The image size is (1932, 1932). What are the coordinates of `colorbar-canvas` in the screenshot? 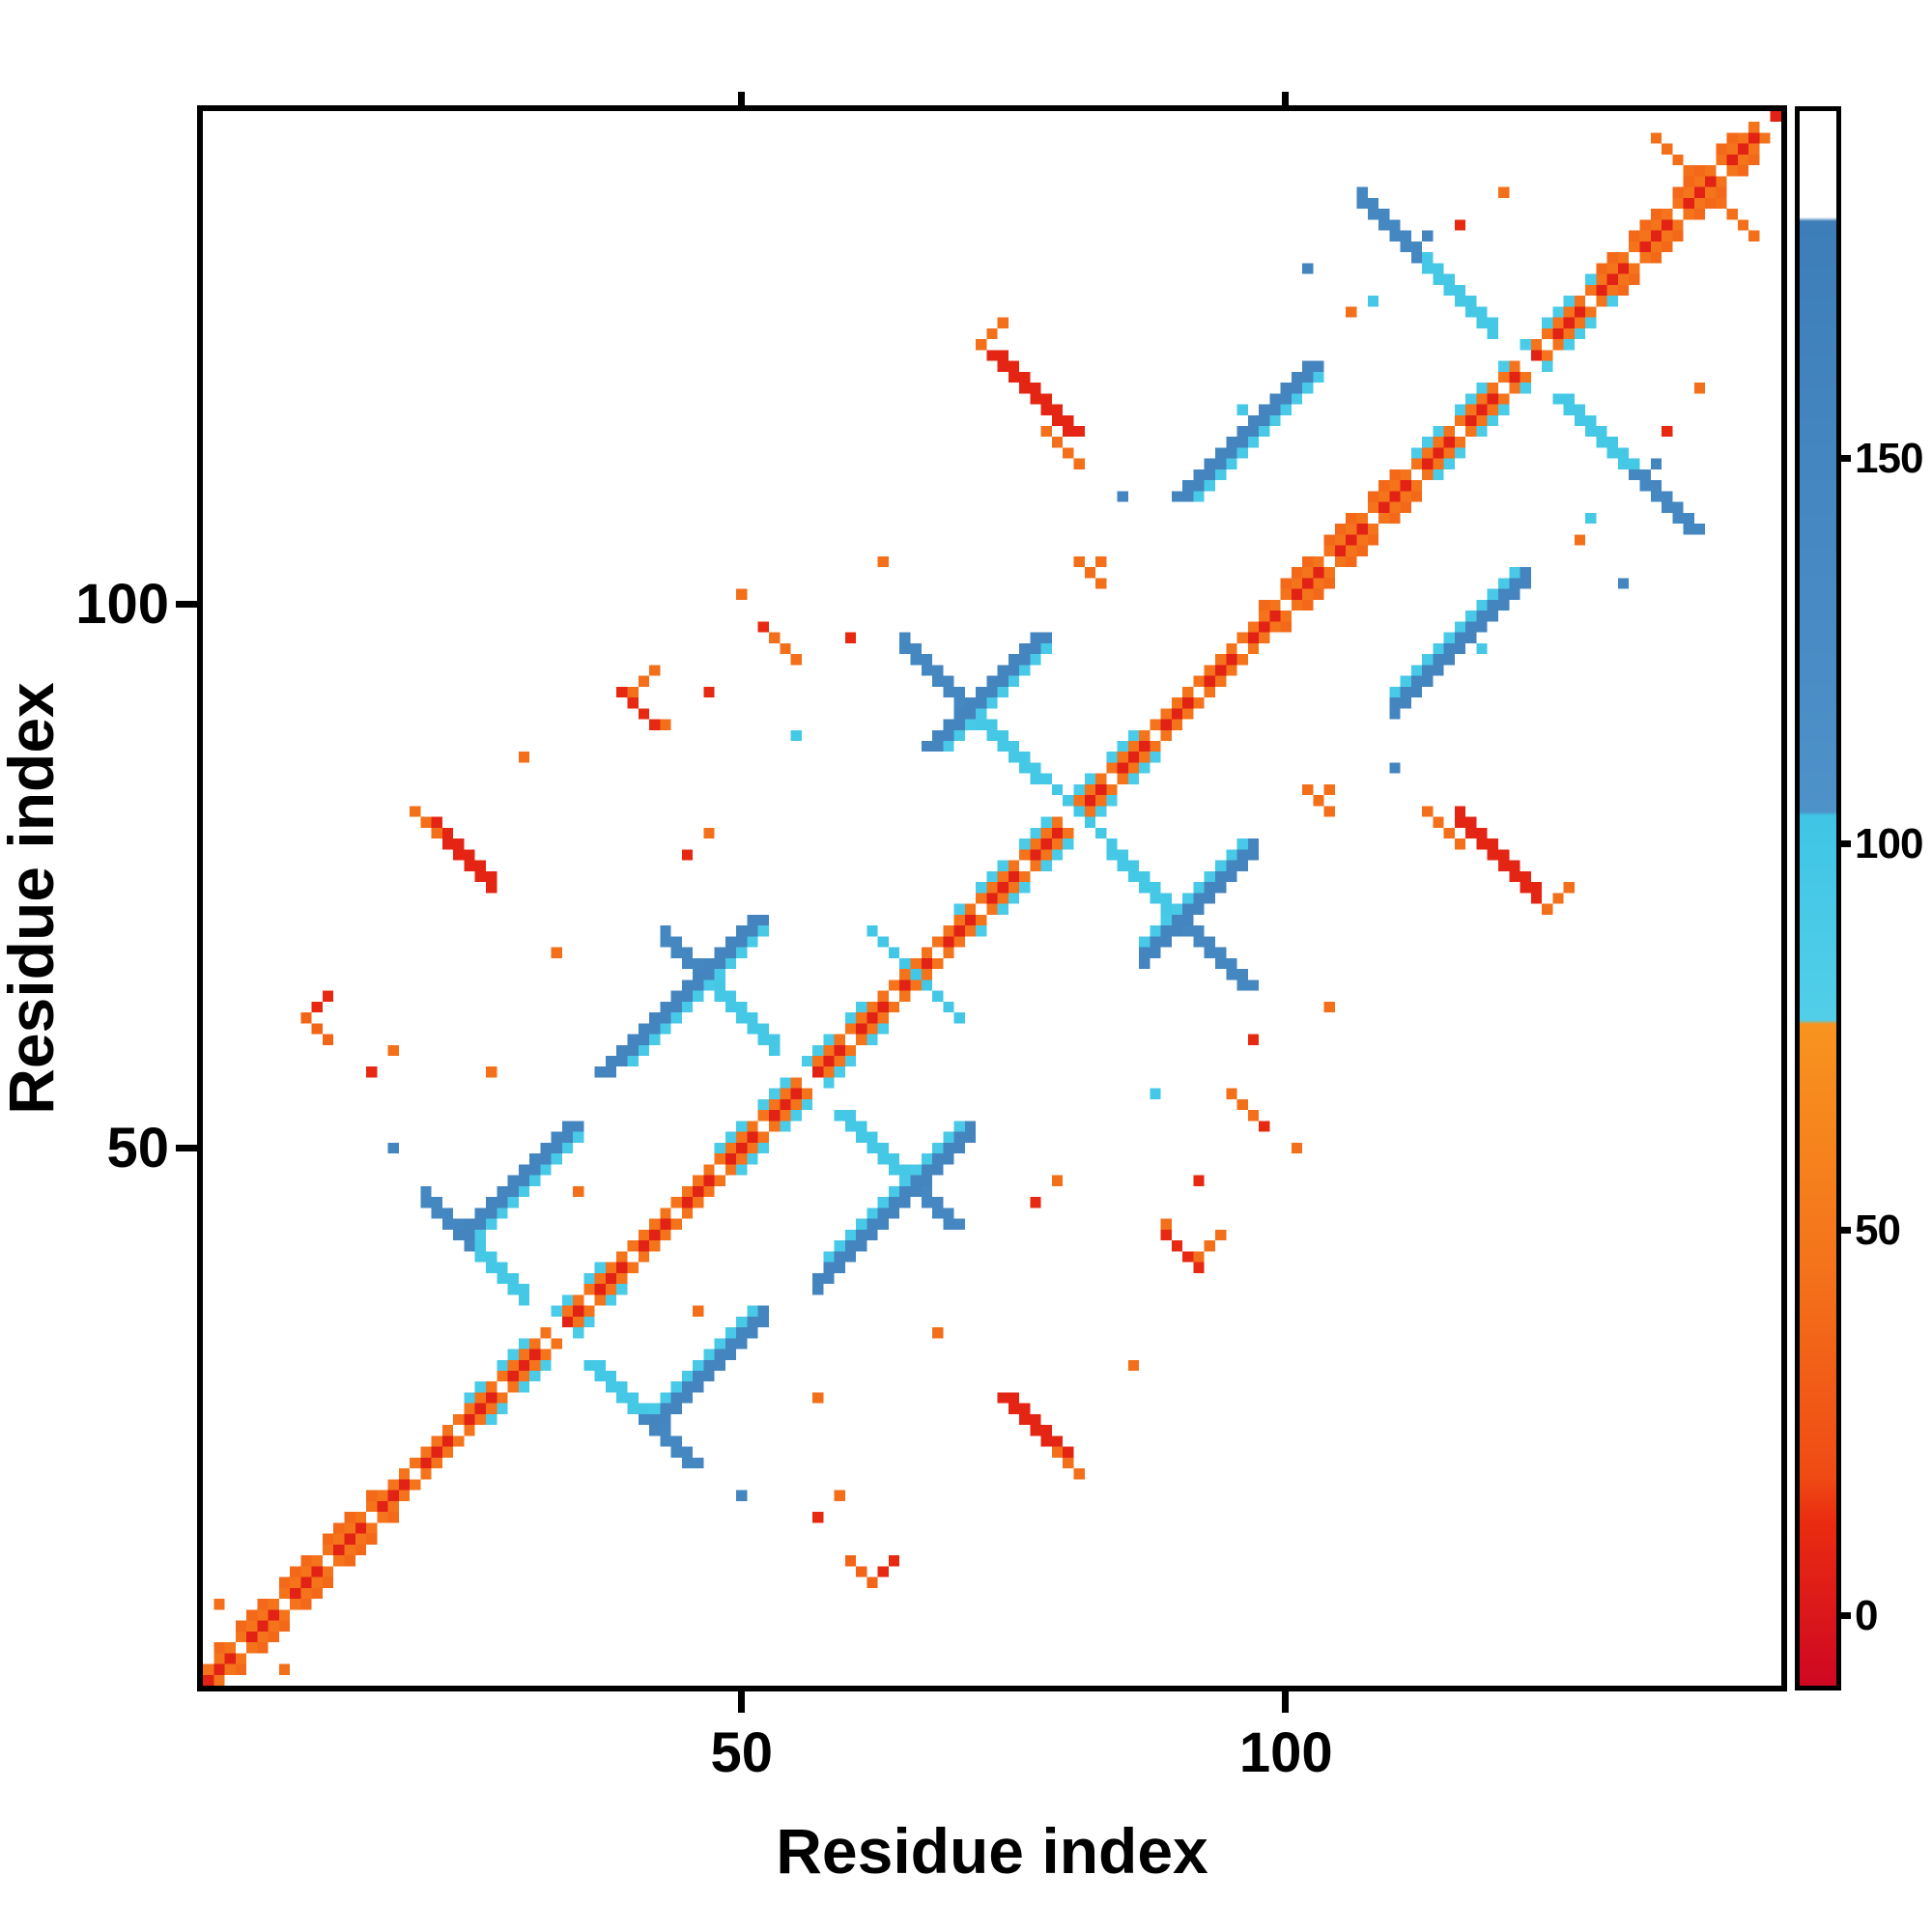 It's located at (1818, 898).